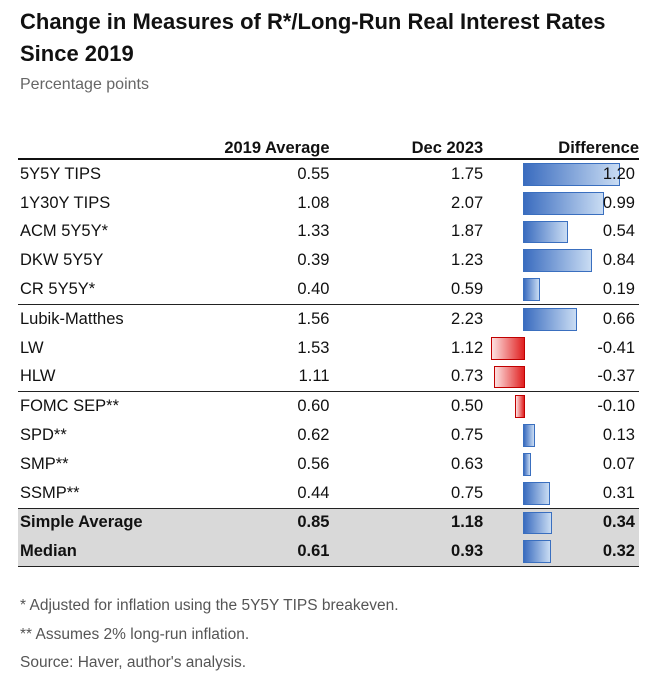 This screenshot has width=652, height=678. I want to click on row-label: HLW, so click(38, 376).